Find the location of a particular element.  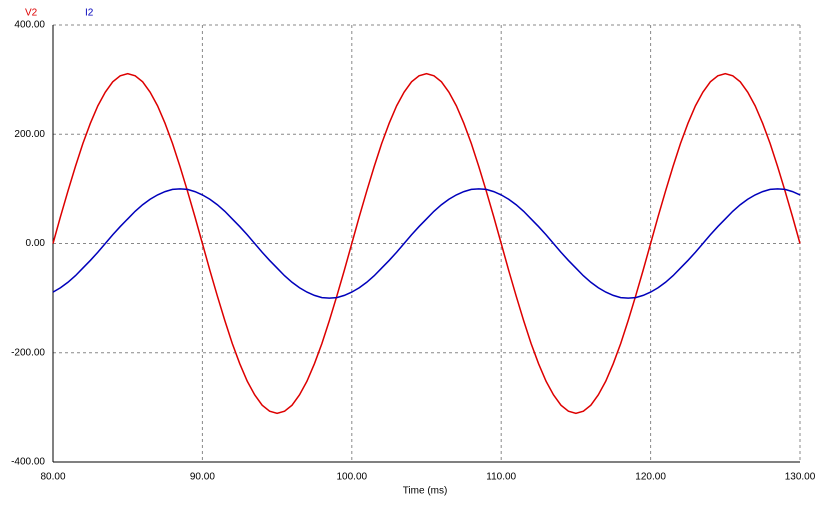

x-axis-title: Time (ms) is located at coordinates (425, 491).